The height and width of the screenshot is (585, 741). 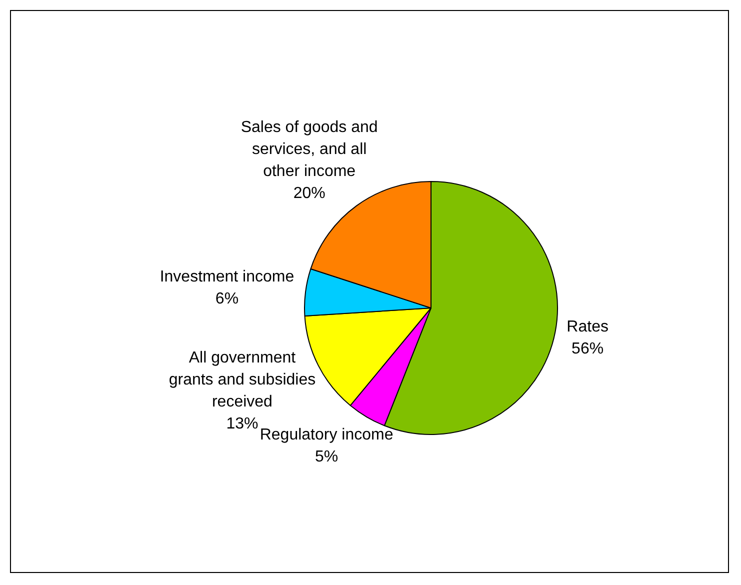 I want to click on slice-label: All government grants and subsidies received, so click(x=242, y=379).